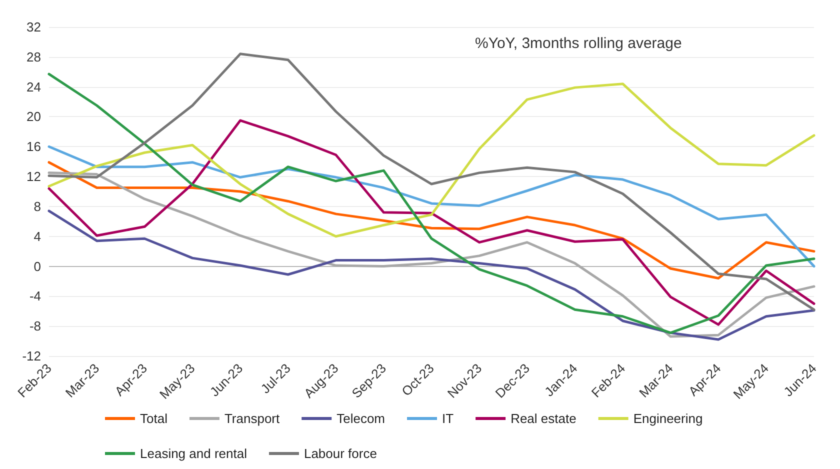 This screenshot has height=469, width=840. Describe the element at coordinates (37, 206) in the screenshot. I see `y-tick-label: 8` at that location.